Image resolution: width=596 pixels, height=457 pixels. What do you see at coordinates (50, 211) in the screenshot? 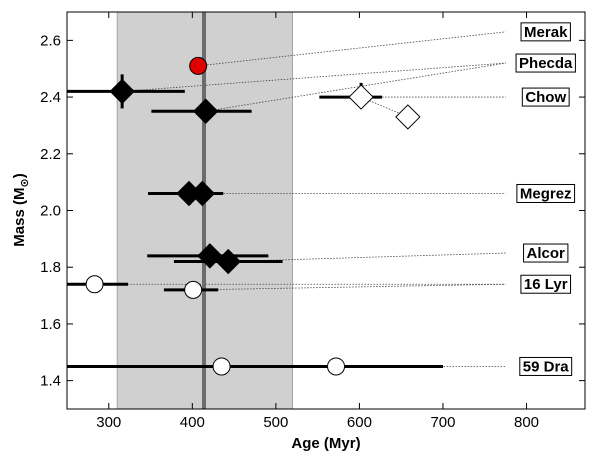
I see `y-tick-label: 2.0` at bounding box center [50, 211].